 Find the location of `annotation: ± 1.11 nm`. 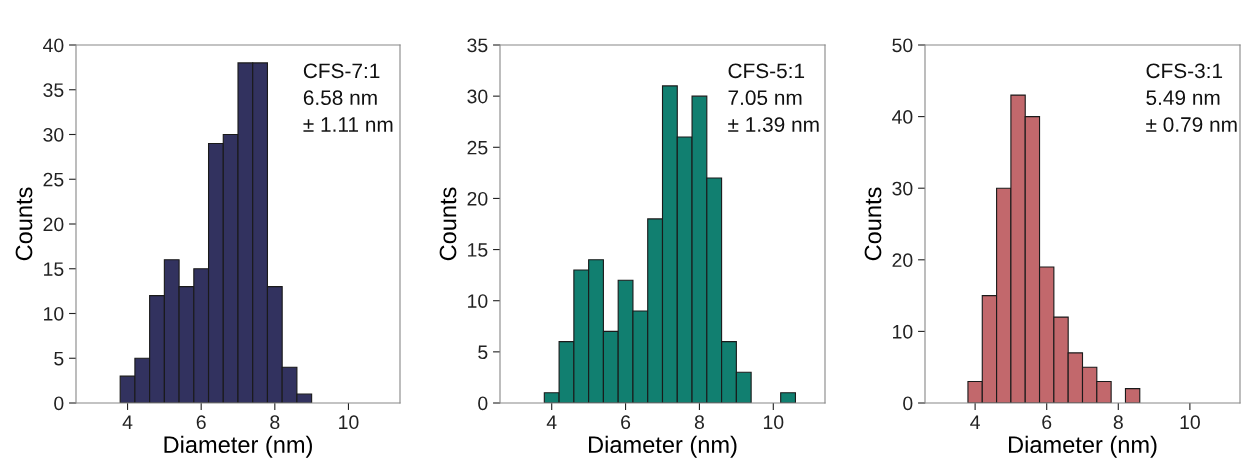

annotation: ± 1.11 nm is located at coordinates (348, 124).